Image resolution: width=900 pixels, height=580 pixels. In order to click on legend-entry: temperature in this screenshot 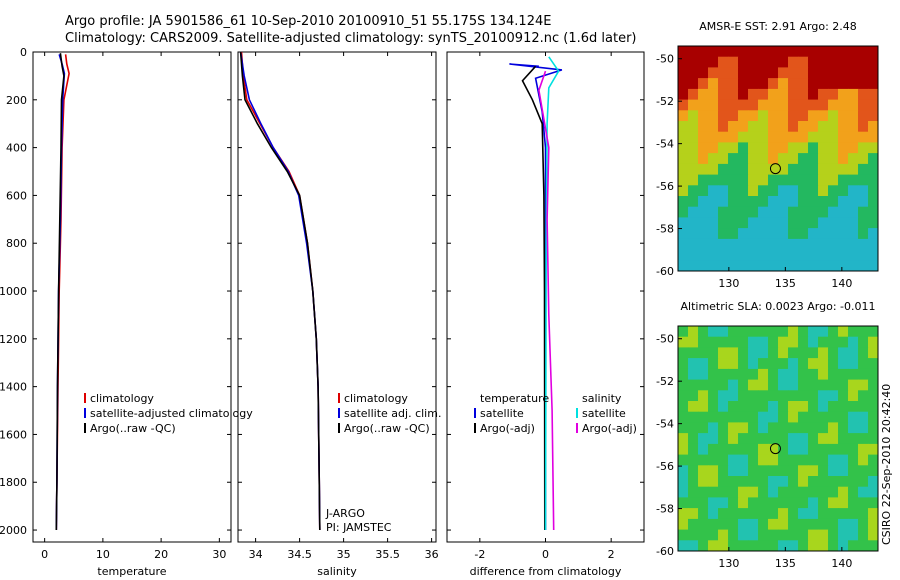, I will do `click(514, 398)`.